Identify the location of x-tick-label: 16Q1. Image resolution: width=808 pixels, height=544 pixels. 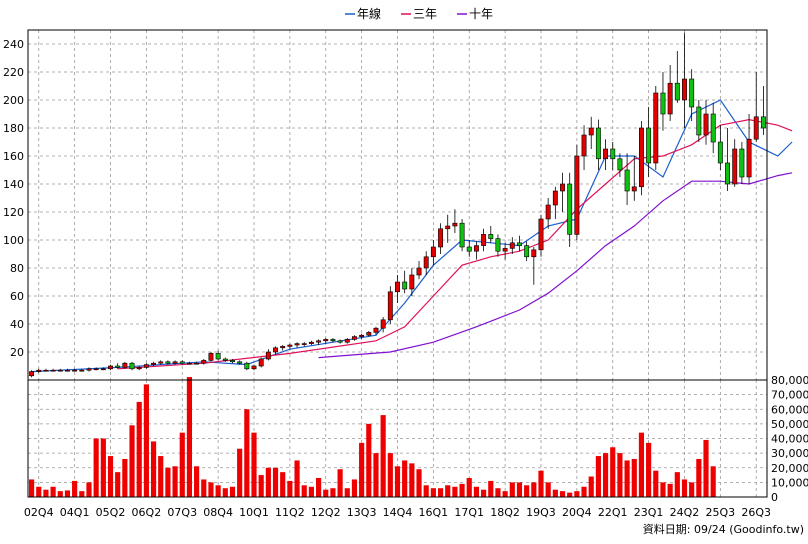
(434, 512).